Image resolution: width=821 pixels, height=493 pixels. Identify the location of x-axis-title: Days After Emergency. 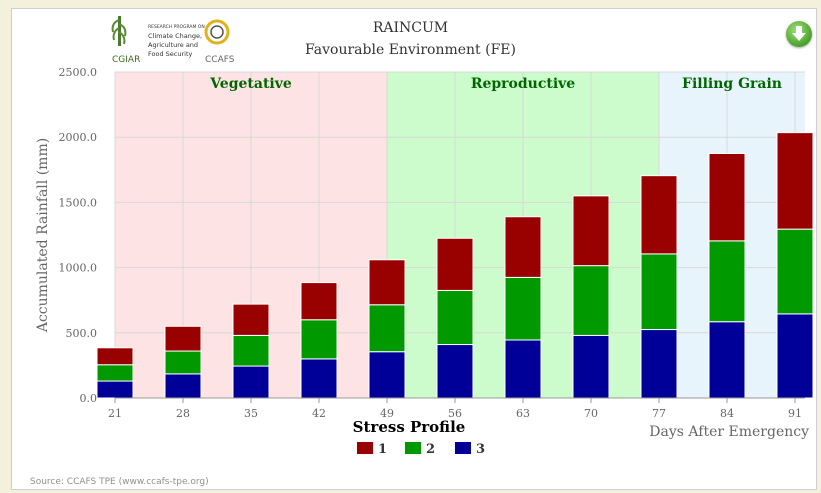
(729, 432).